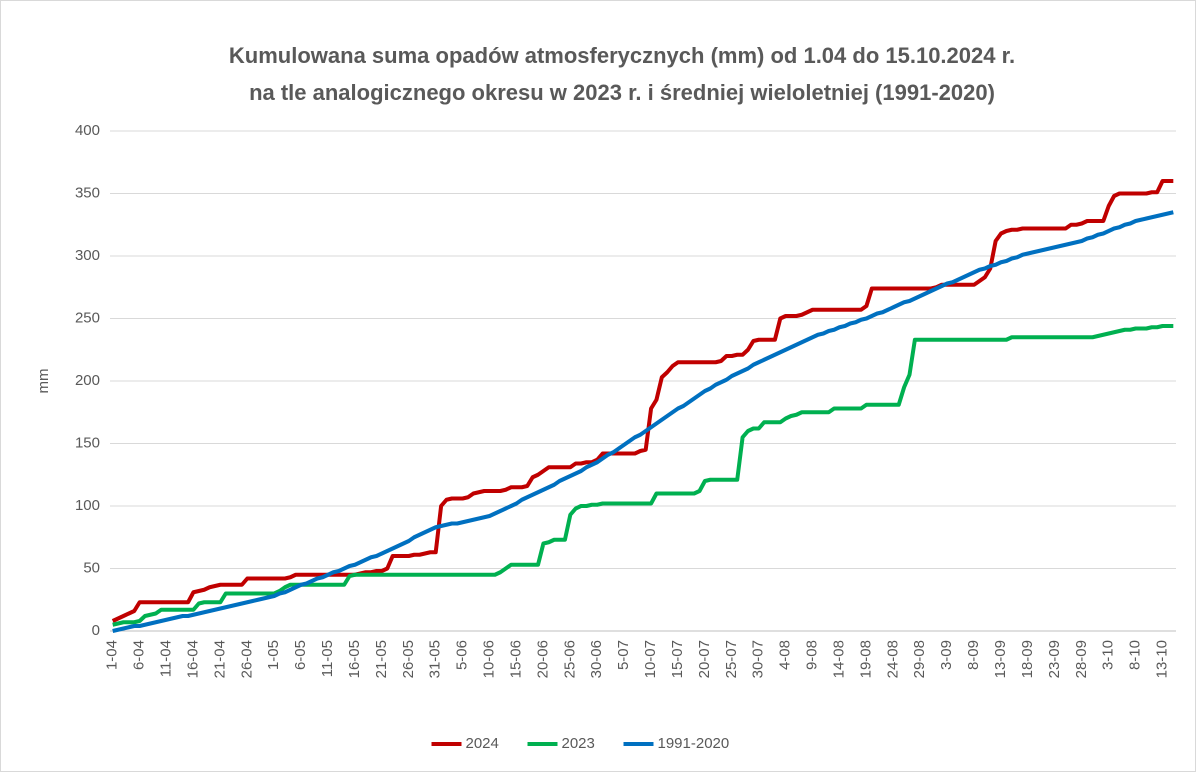 This screenshot has width=1196, height=772. Describe the element at coordinates (1135, 655) in the screenshot. I see `x-tick-label: 8-10` at that location.